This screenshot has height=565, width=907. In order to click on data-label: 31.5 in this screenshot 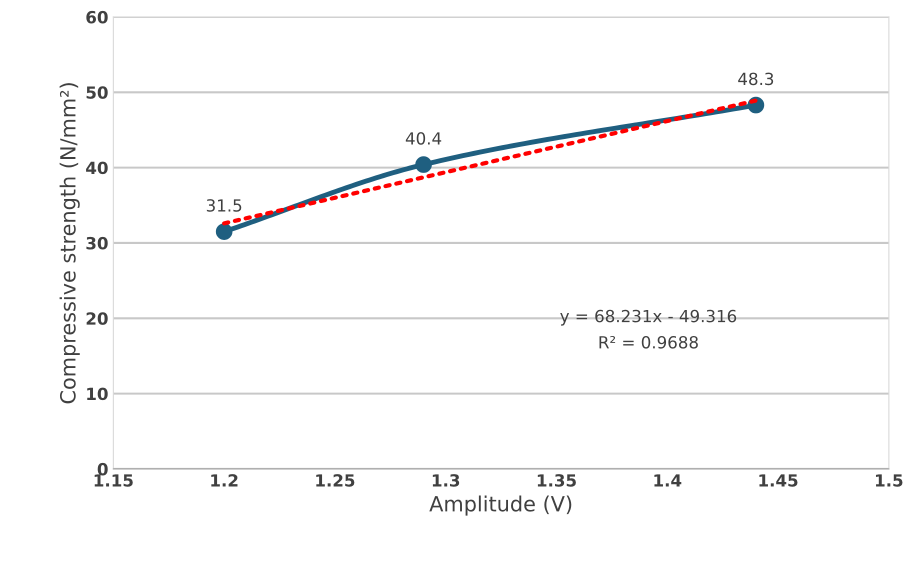, I will do `click(224, 205)`.